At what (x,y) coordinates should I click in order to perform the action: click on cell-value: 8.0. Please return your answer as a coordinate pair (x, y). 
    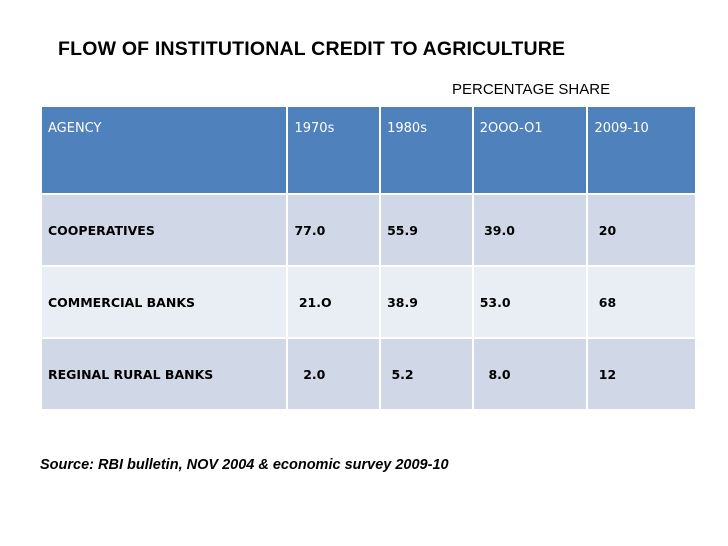
    Looking at the image, I should click on (530, 374).